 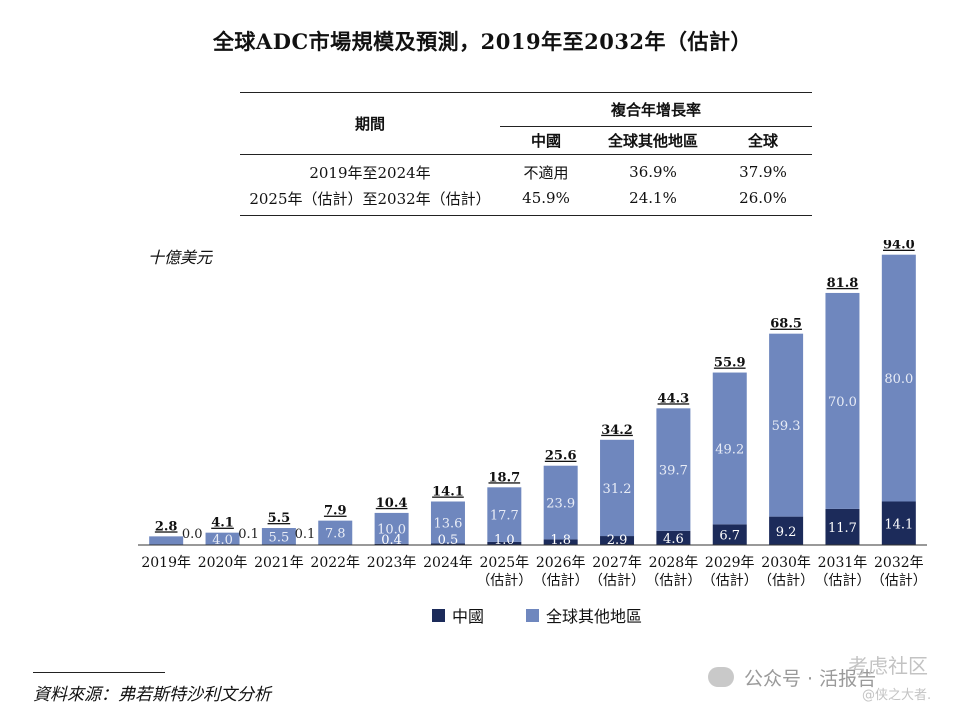 I want to click on legend-item-rest-of-world: 全球其他地區, so click(x=584, y=615).